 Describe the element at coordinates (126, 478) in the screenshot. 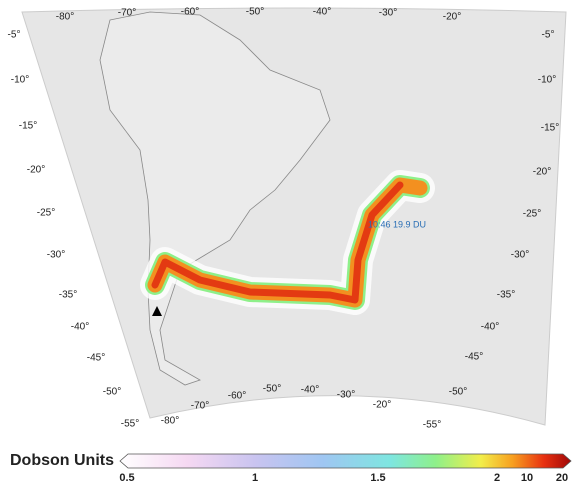

I see `colorbar-tick-label: 0.5` at that location.